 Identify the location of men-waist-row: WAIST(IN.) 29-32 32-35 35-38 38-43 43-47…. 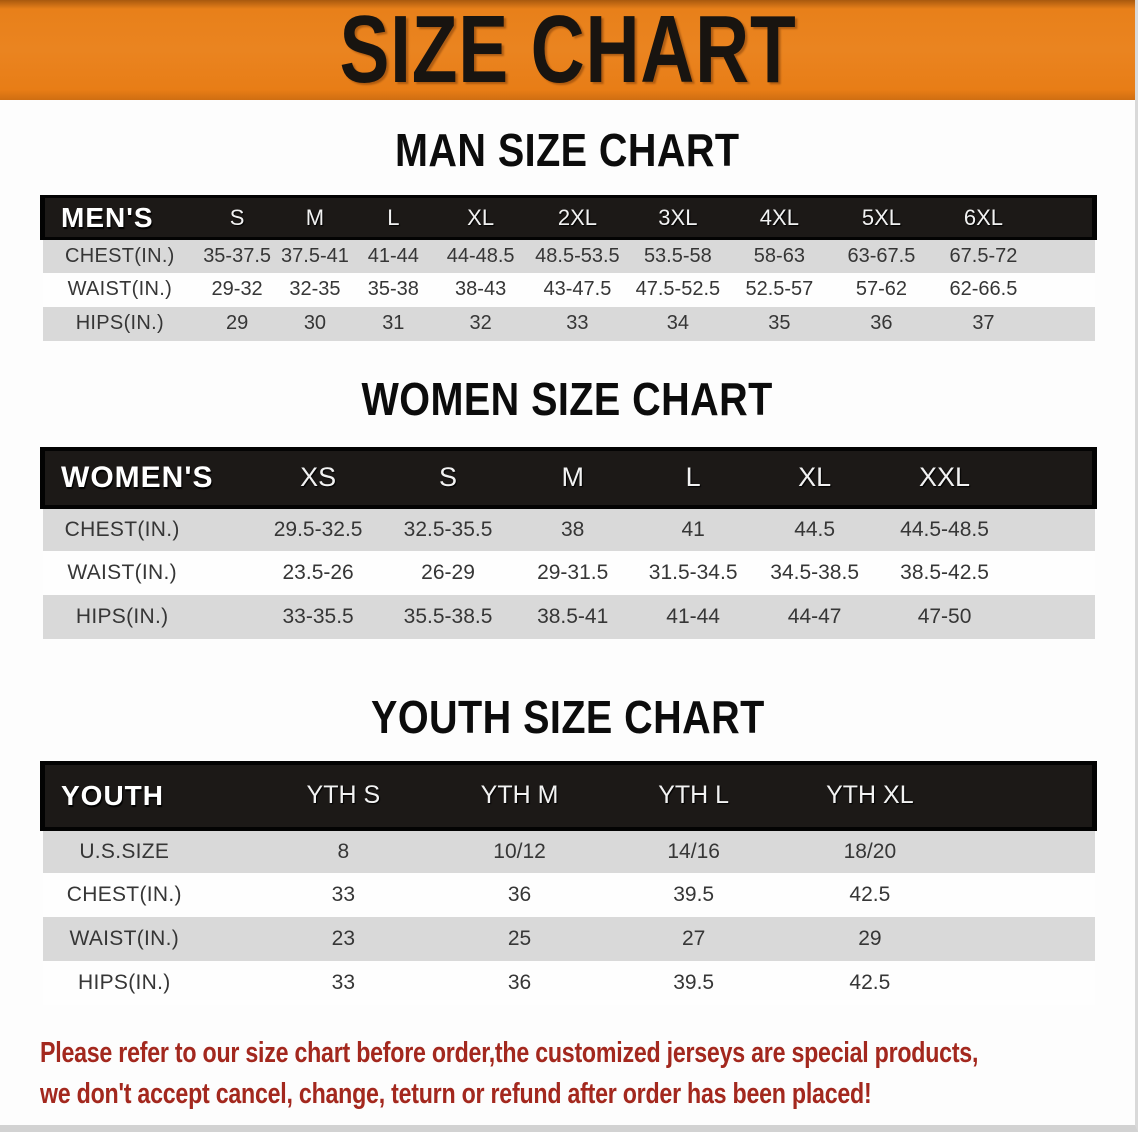
(568, 289).